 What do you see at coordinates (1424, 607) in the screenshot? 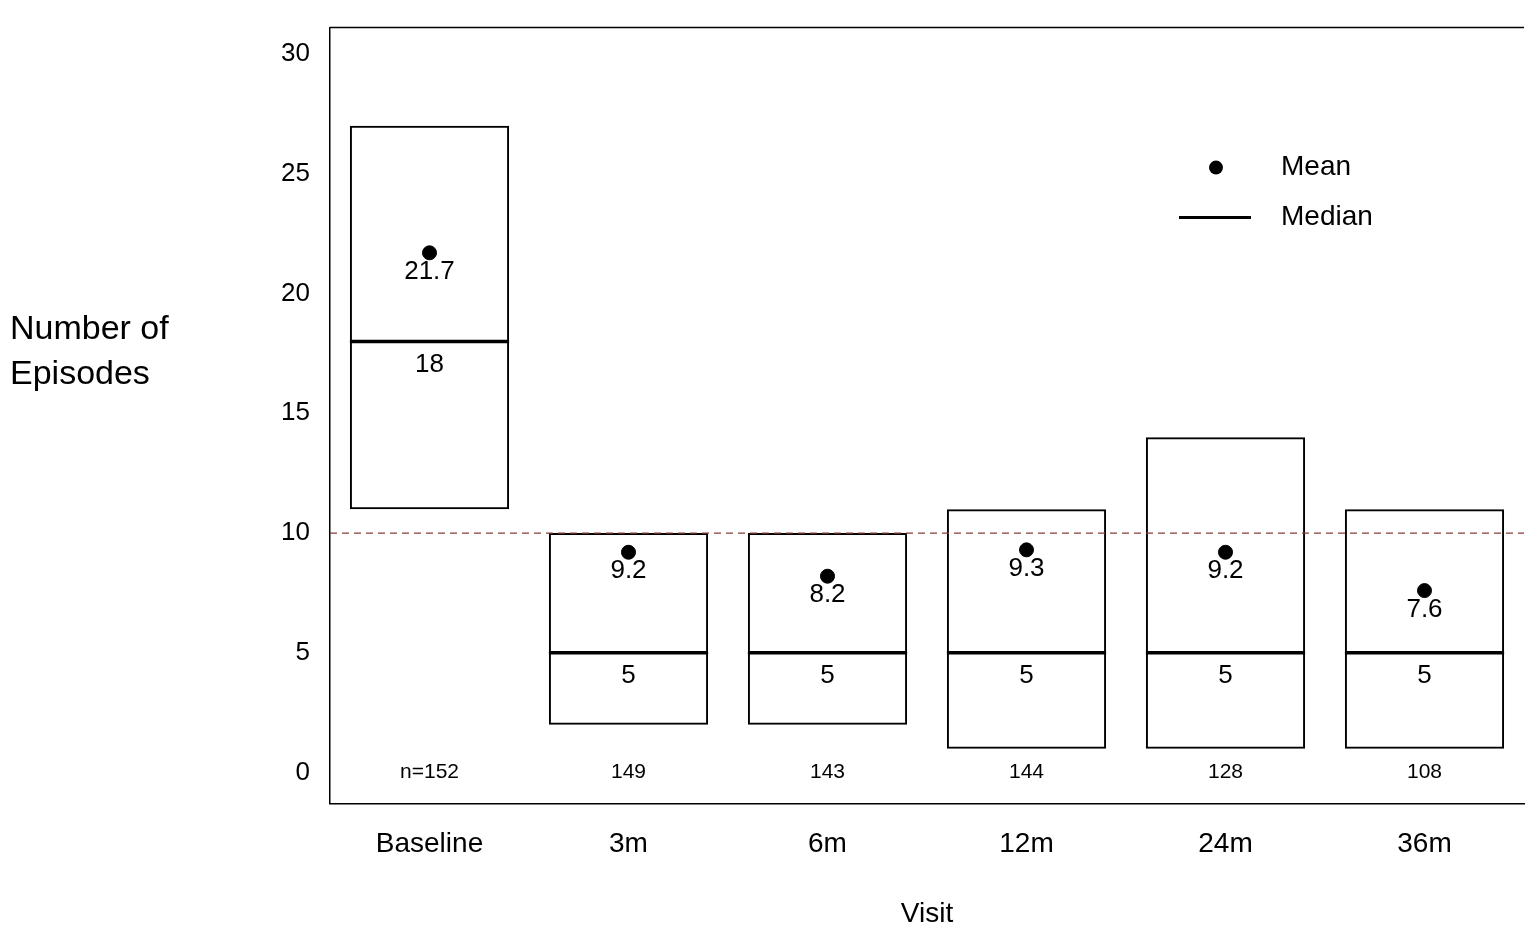
I see `data-label: 7.6` at bounding box center [1424, 607].